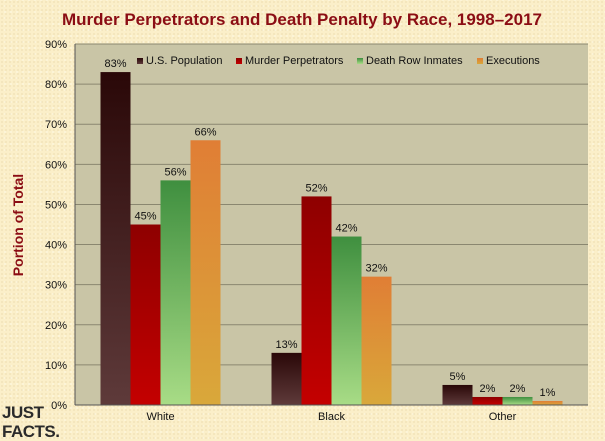 The width and height of the screenshot is (605, 441). What do you see at coordinates (56, 85) in the screenshot?
I see `y-tick-label: 80%` at bounding box center [56, 85].